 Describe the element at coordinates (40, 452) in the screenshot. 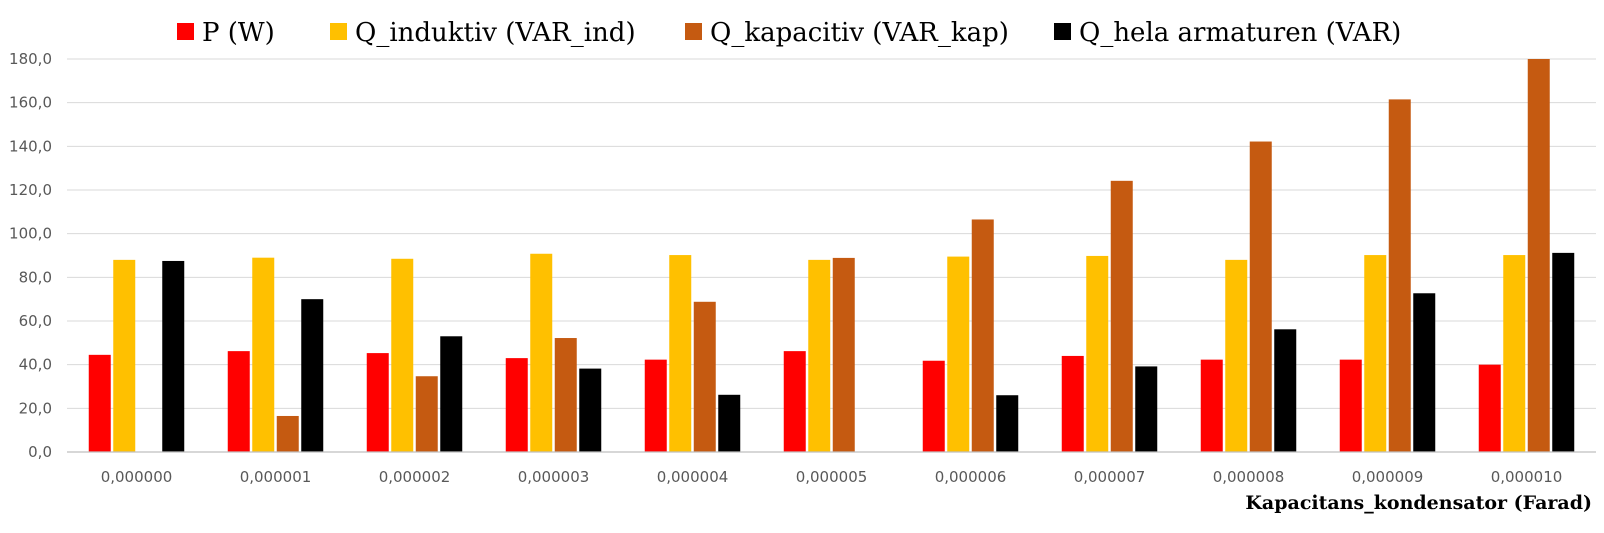

I see `y-tick-label: 0,0` at that location.